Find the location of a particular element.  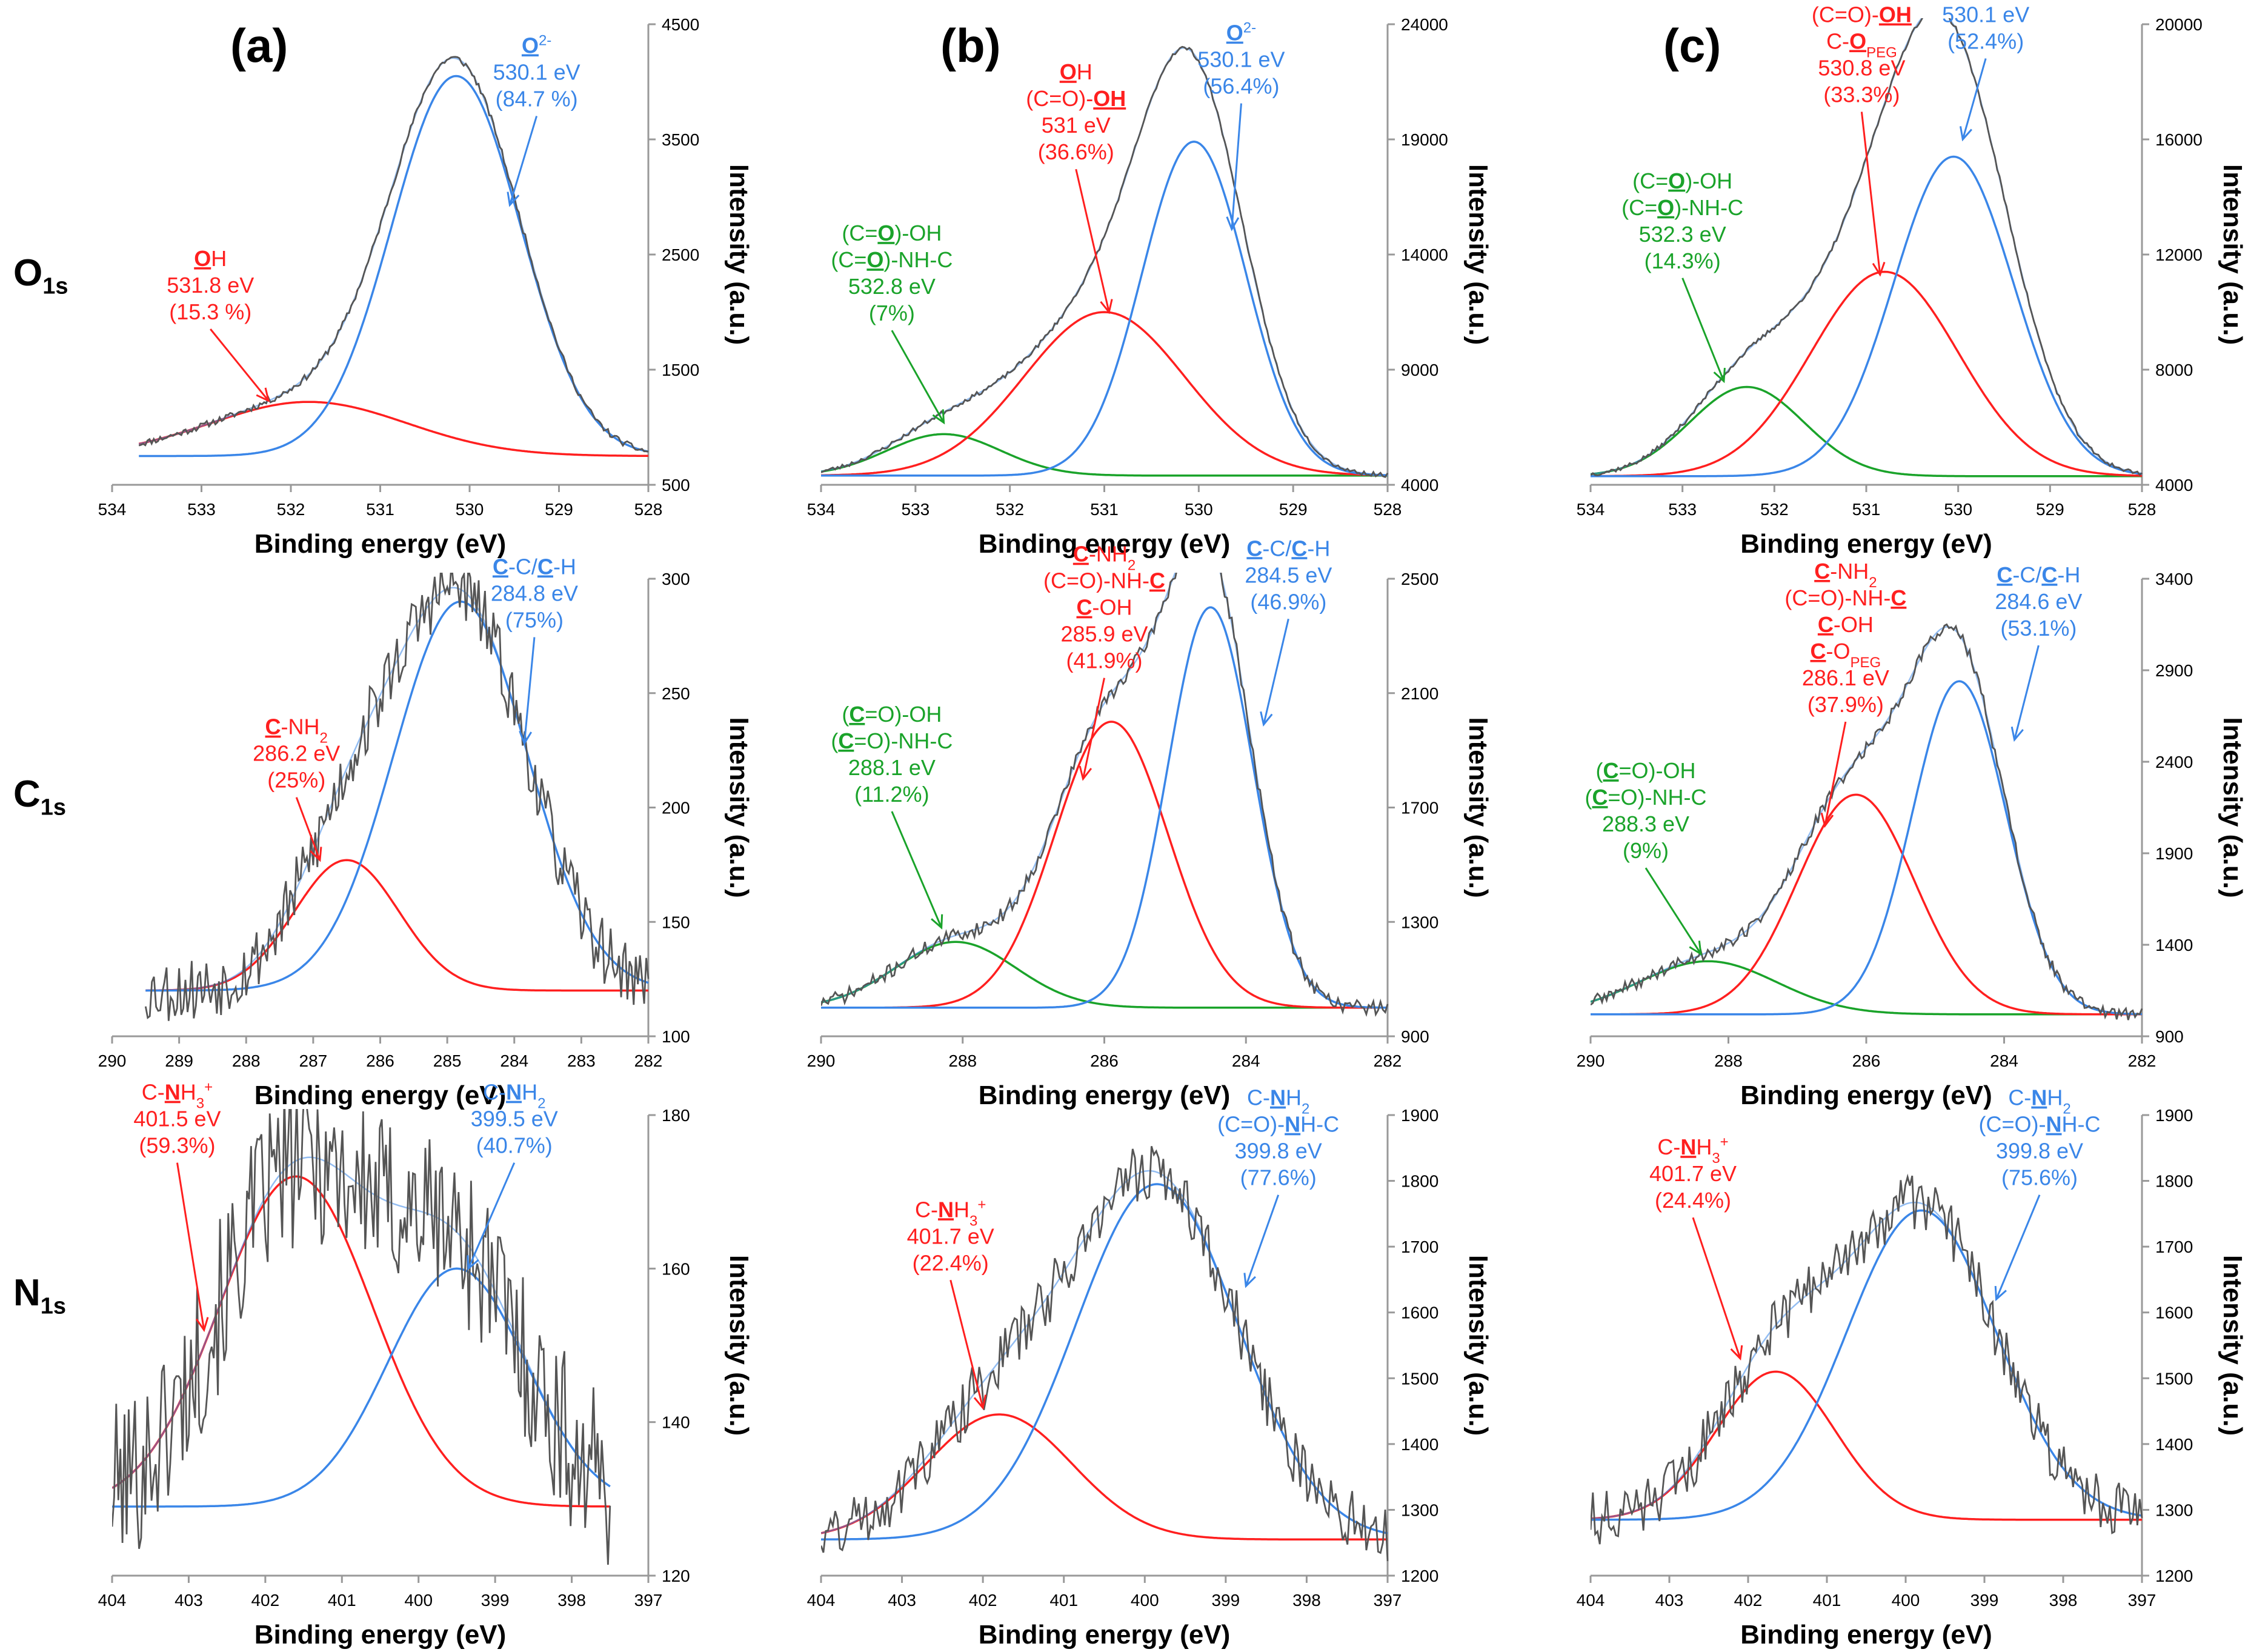

y-tick-label: 300 is located at coordinates (676, 579).